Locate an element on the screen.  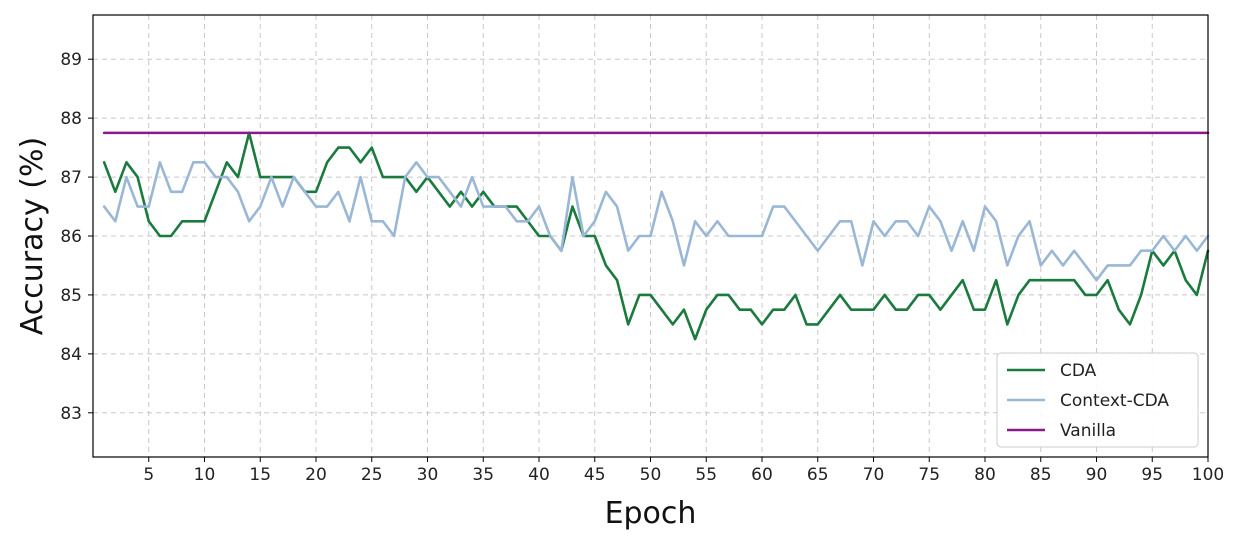
x-tick-label: 35 is located at coordinates (483, 475).